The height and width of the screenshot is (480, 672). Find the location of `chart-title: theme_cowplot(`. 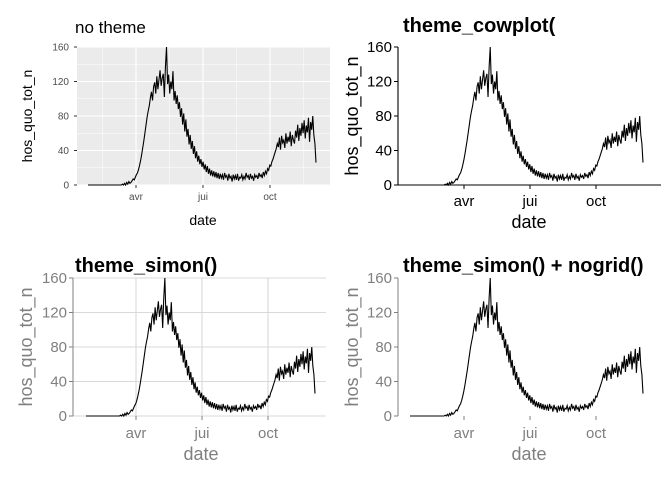

chart-title: theme_cowplot( is located at coordinates (479, 26).